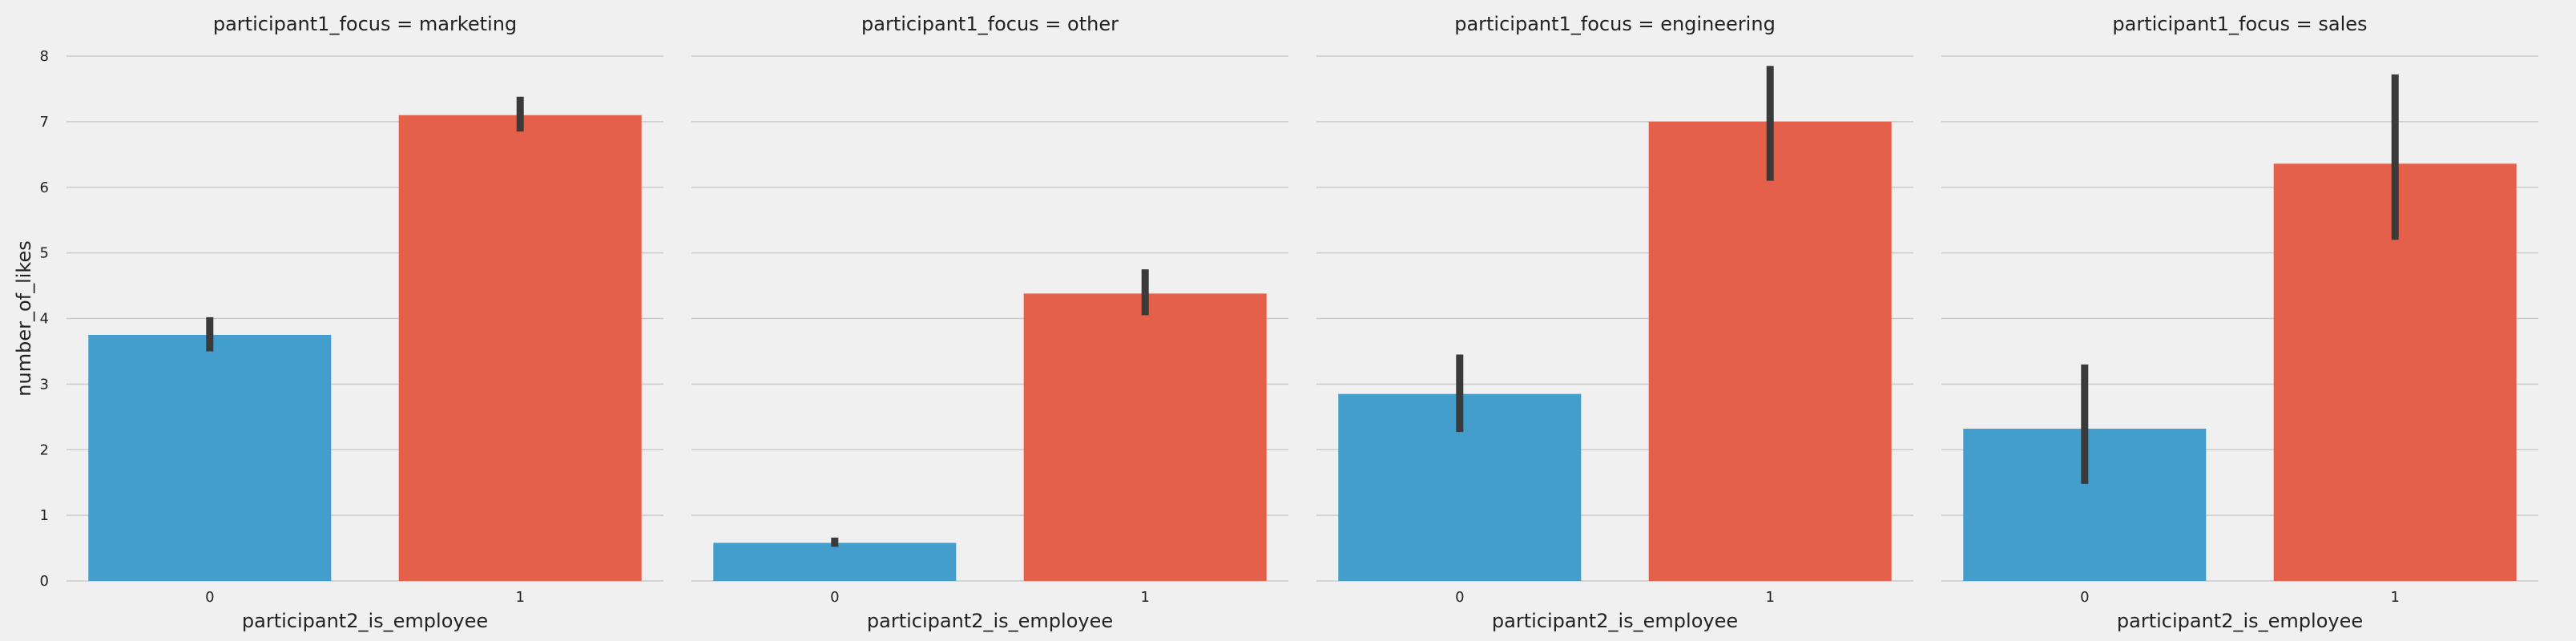 The height and width of the screenshot is (641, 2576). Describe the element at coordinates (44, 56) in the screenshot. I see `y-tick-label: 8` at that location.